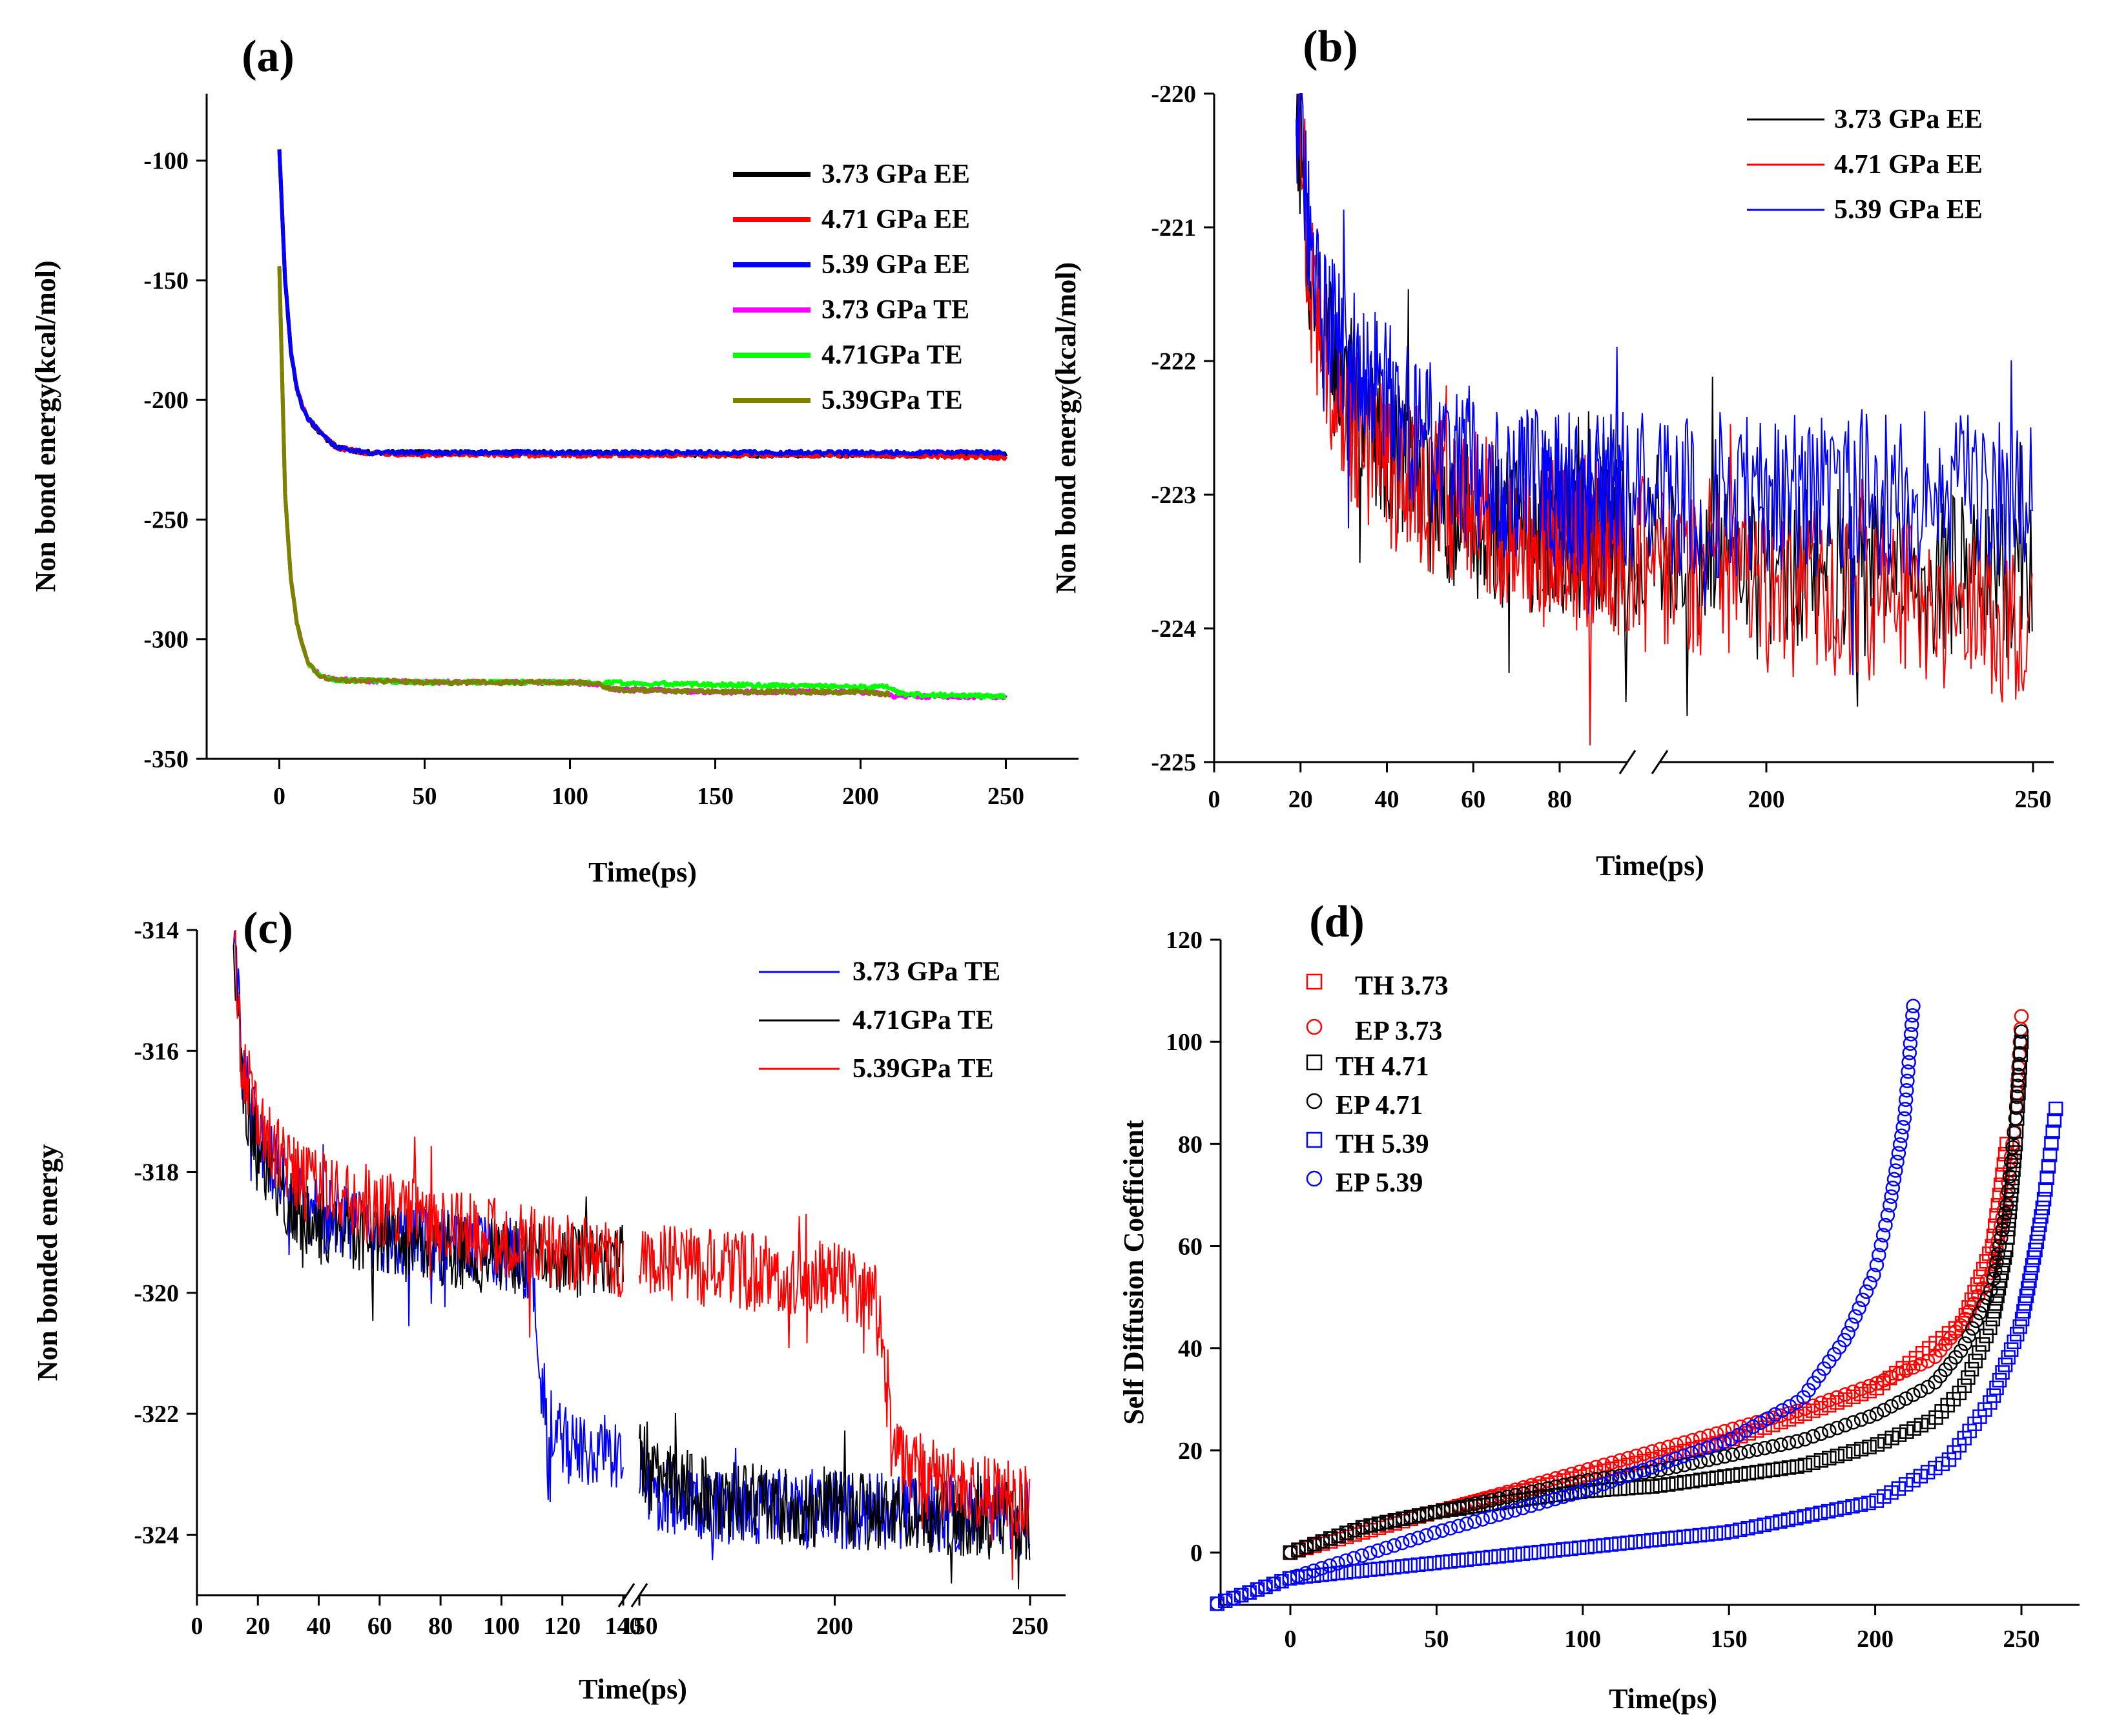 This screenshot has width=2117, height=1736. What do you see at coordinates (1173, 228) in the screenshot?
I see `y-tick-label: -221` at bounding box center [1173, 228].